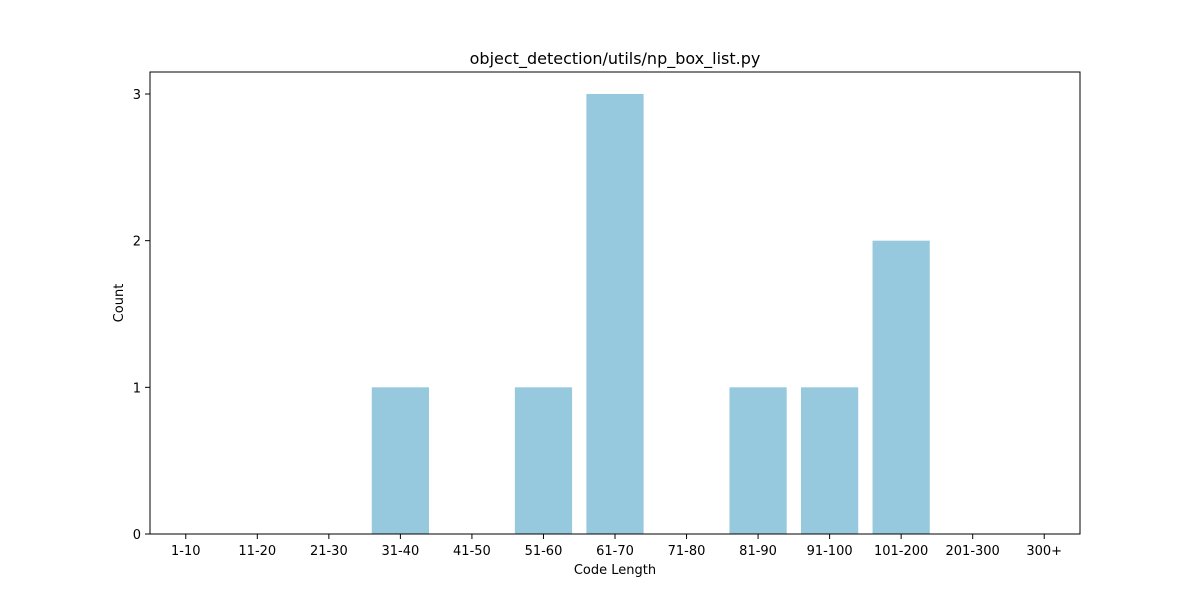 Image resolution: width=1200 pixels, height=604 pixels. I want to click on x-tick-label: 71-80, so click(687, 551).